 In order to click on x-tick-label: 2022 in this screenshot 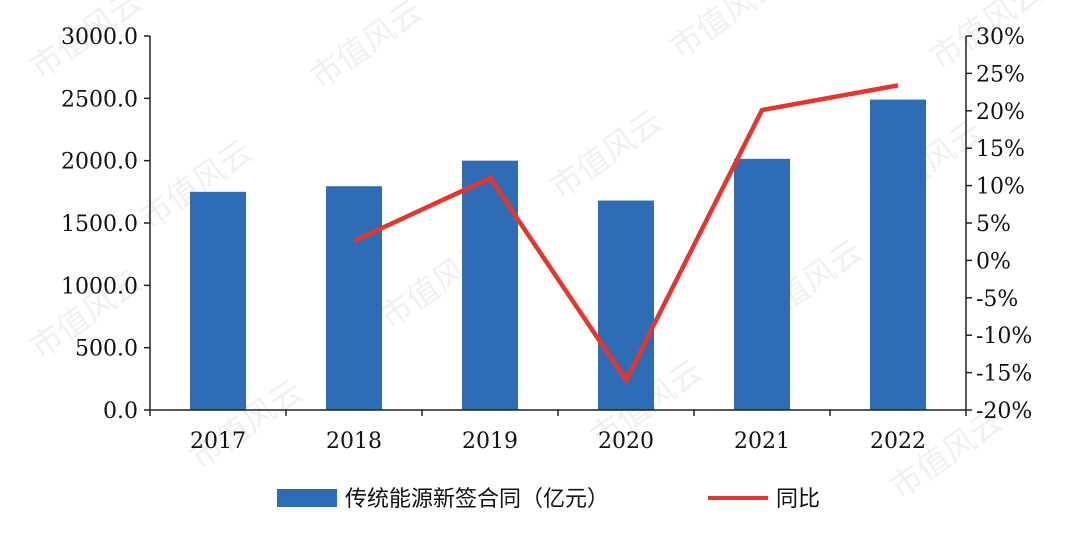, I will do `click(898, 441)`.